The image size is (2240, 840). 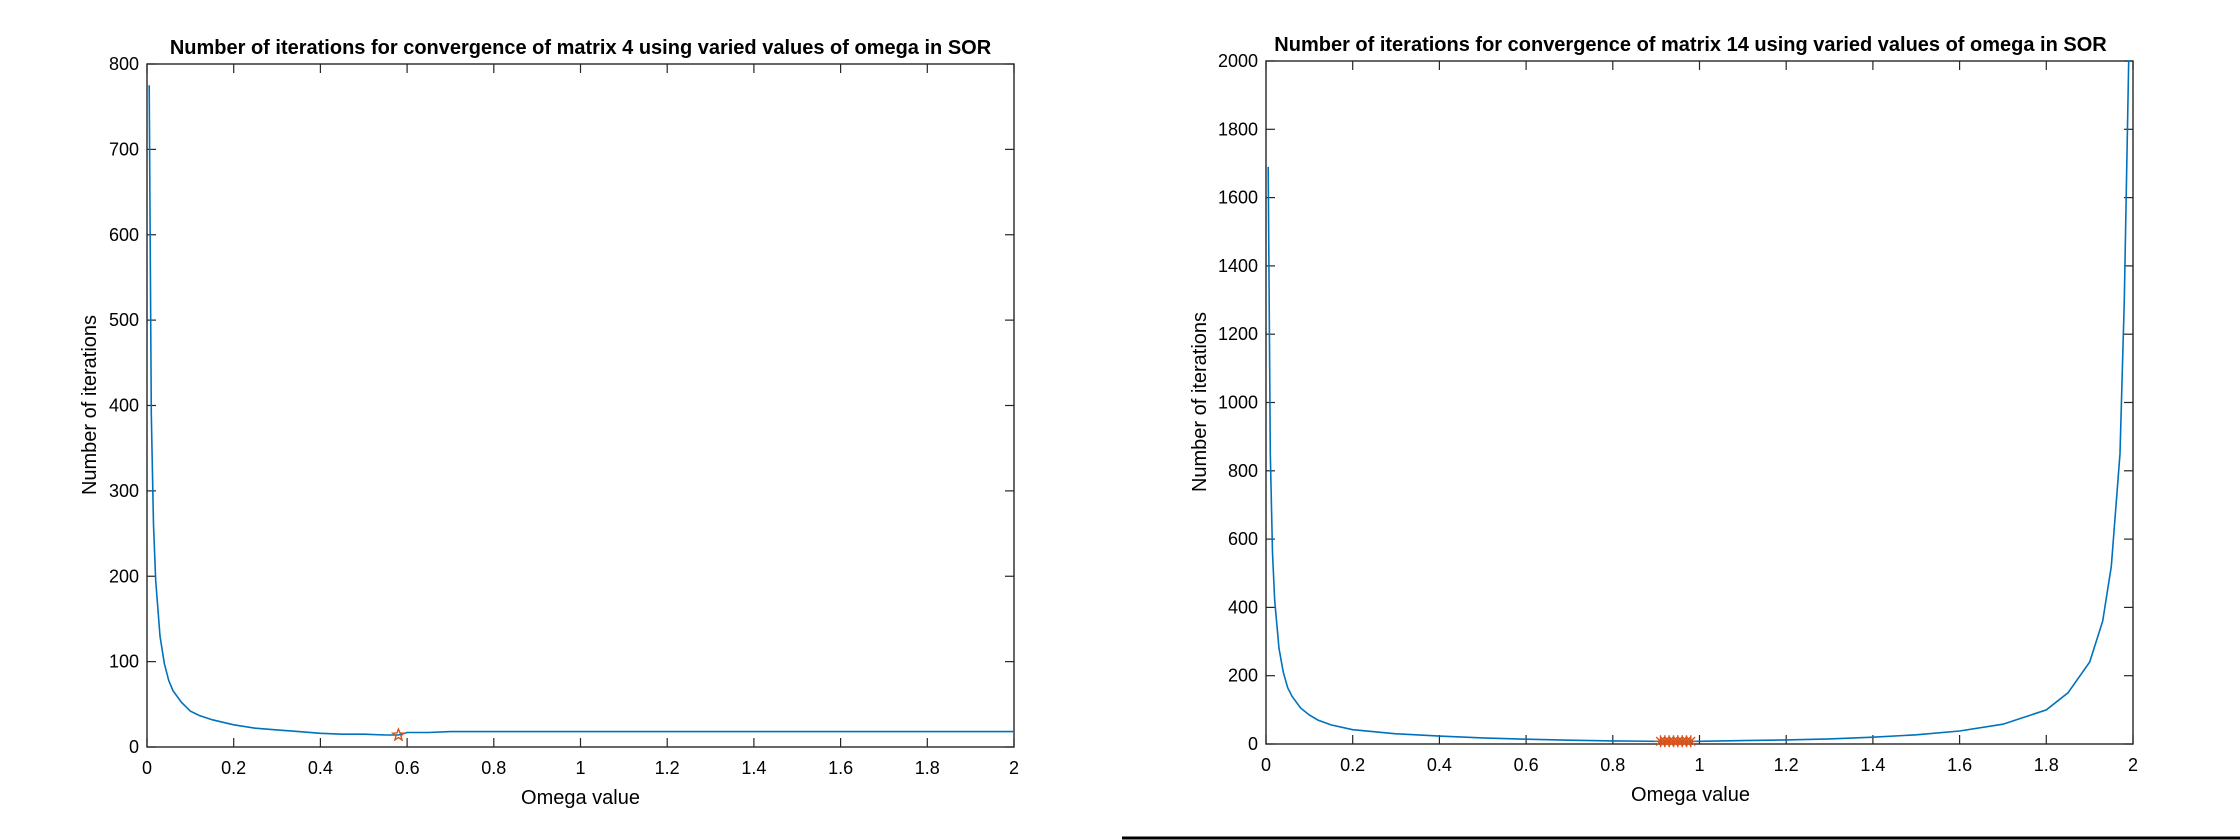 I want to click on y-tick-label: 700, so click(x=124, y=149).